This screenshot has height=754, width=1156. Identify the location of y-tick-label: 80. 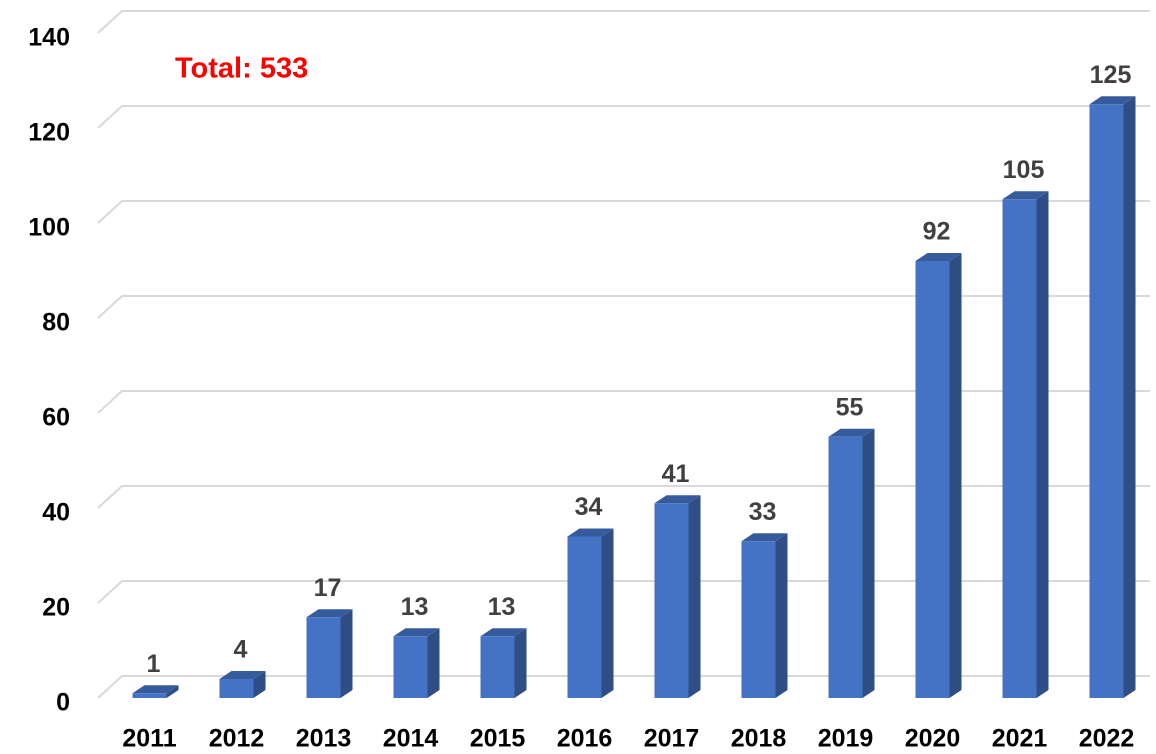
(56, 323).